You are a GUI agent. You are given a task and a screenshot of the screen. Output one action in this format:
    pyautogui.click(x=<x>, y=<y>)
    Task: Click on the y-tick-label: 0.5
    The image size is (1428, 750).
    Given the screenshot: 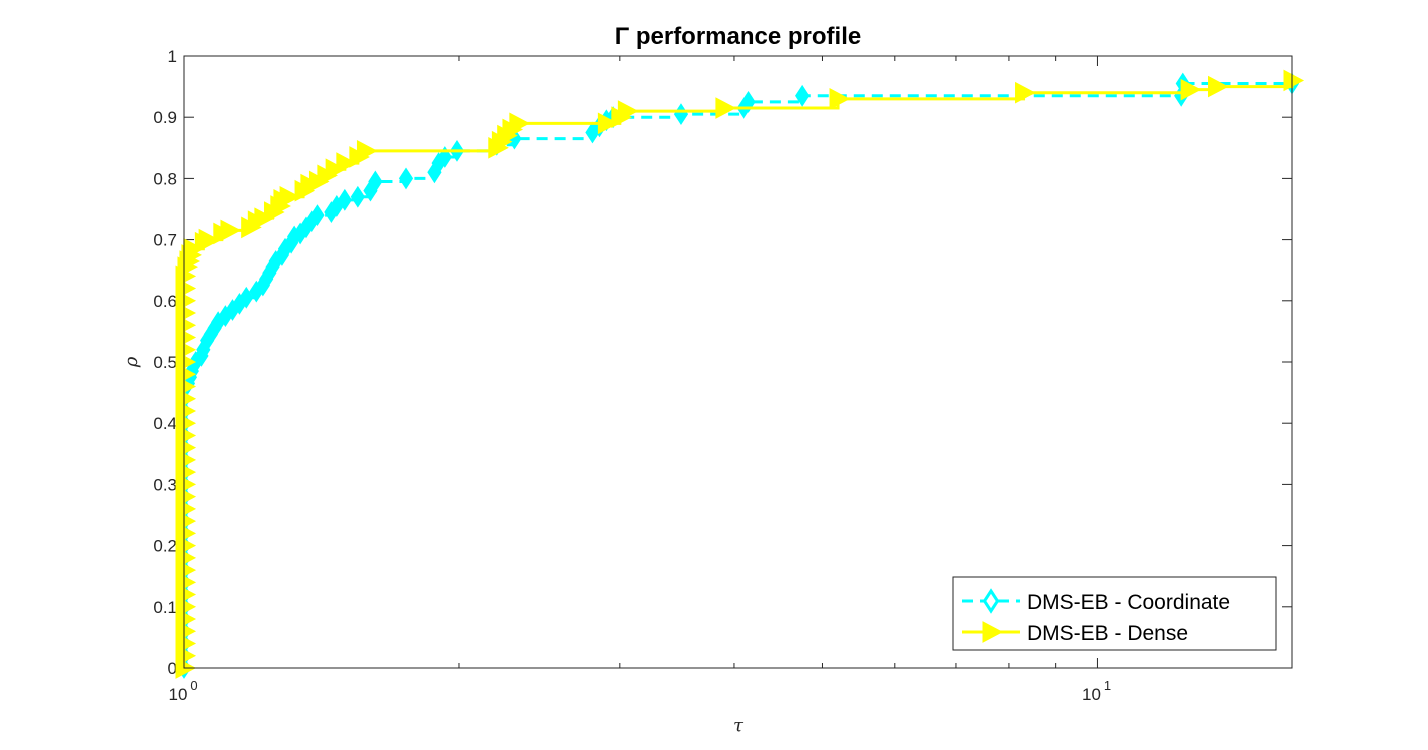 What is the action you would take?
    pyautogui.click(x=165, y=362)
    